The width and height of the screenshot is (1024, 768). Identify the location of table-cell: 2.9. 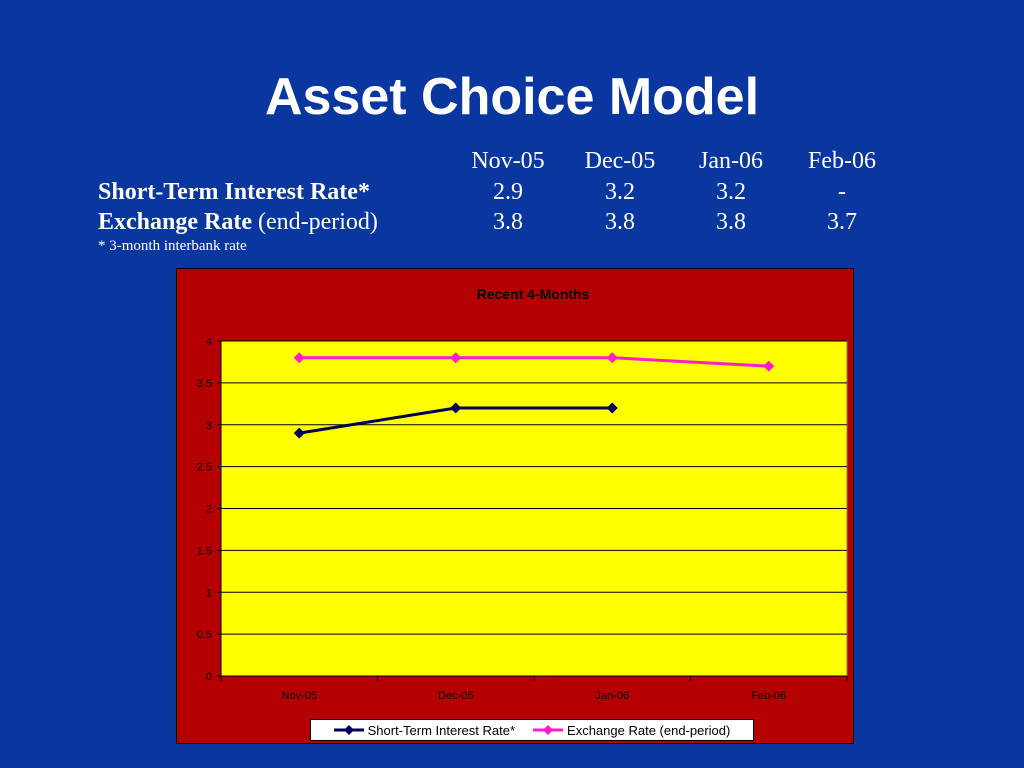
(508, 192).